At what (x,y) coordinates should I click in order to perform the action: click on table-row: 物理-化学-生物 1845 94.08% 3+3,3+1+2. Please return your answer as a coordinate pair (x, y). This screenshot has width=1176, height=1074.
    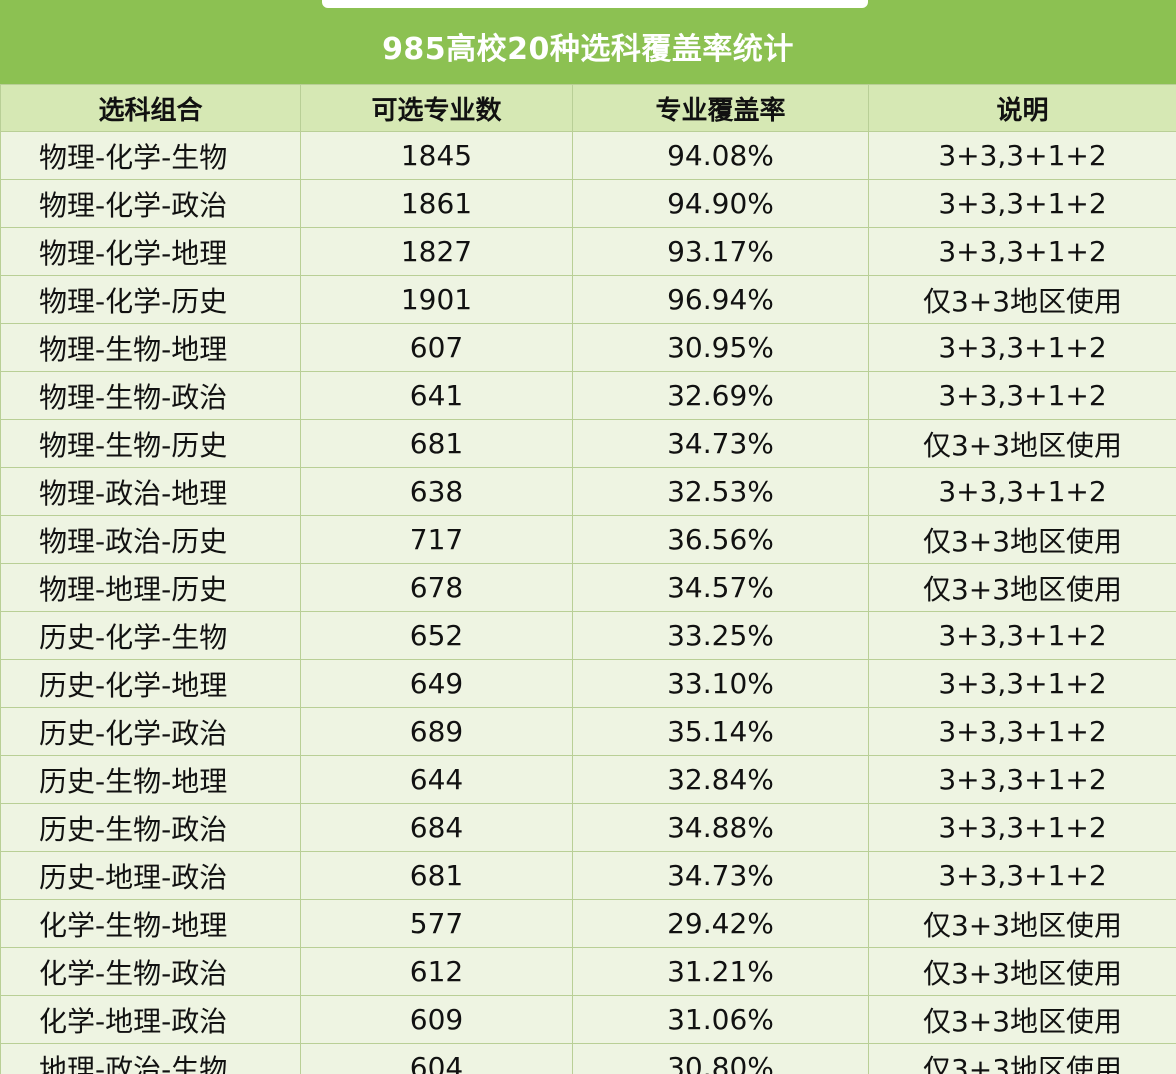
    Looking at the image, I should click on (588, 155).